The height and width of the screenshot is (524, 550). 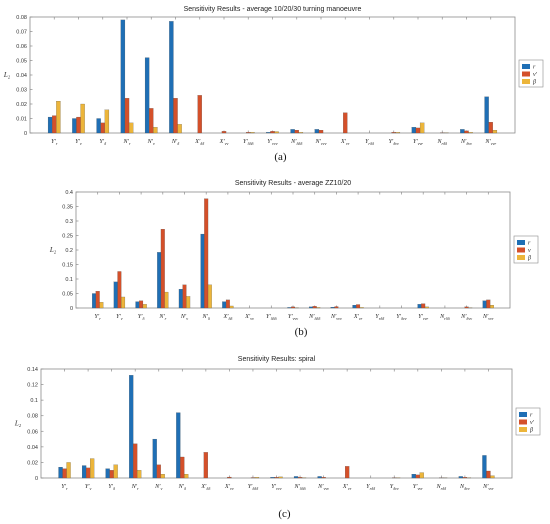 I want to click on legend-label: v′, so click(x=532, y=423).